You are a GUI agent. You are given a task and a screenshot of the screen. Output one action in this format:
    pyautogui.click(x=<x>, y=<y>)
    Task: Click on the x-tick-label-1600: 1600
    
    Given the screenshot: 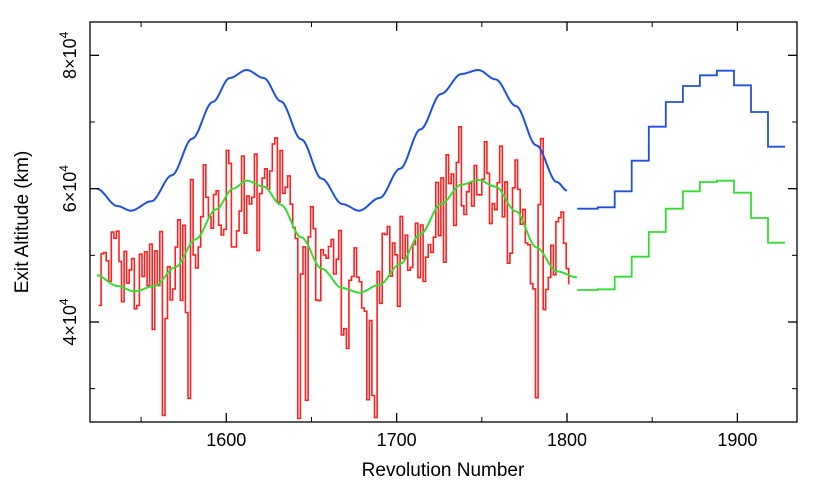 What is the action you would take?
    pyautogui.click(x=226, y=440)
    